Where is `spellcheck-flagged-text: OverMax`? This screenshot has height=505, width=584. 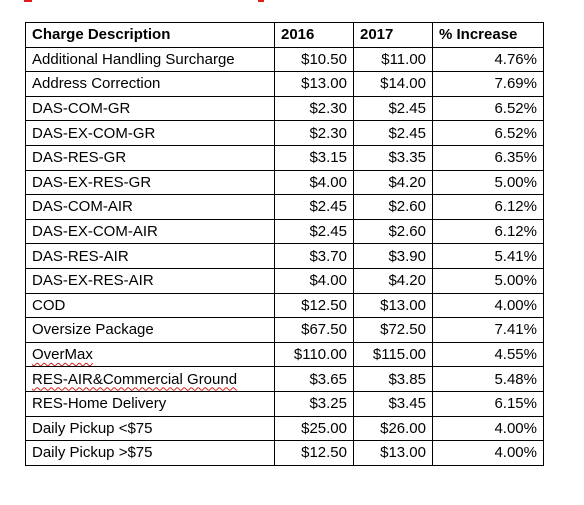 spellcheck-flagged-text: OverMax is located at coordinates (62, 355).